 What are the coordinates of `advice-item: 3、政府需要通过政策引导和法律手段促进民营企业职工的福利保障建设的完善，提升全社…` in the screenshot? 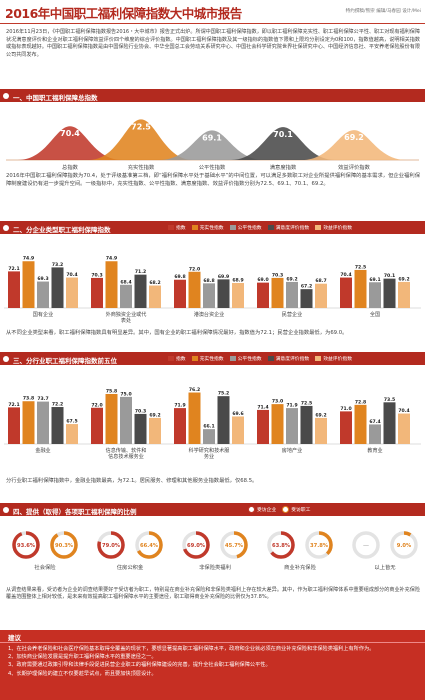 It's located at (139, 665).